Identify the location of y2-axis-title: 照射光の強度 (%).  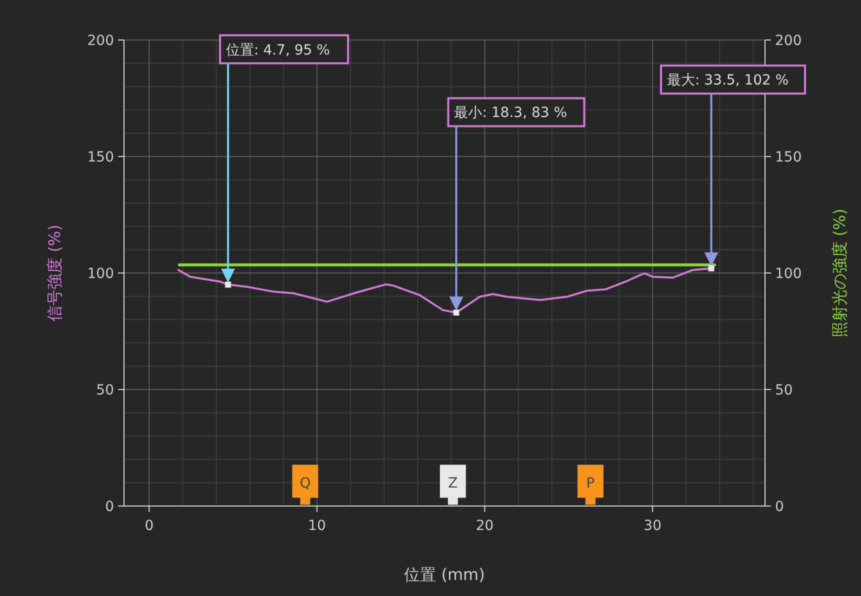
(839, 273).